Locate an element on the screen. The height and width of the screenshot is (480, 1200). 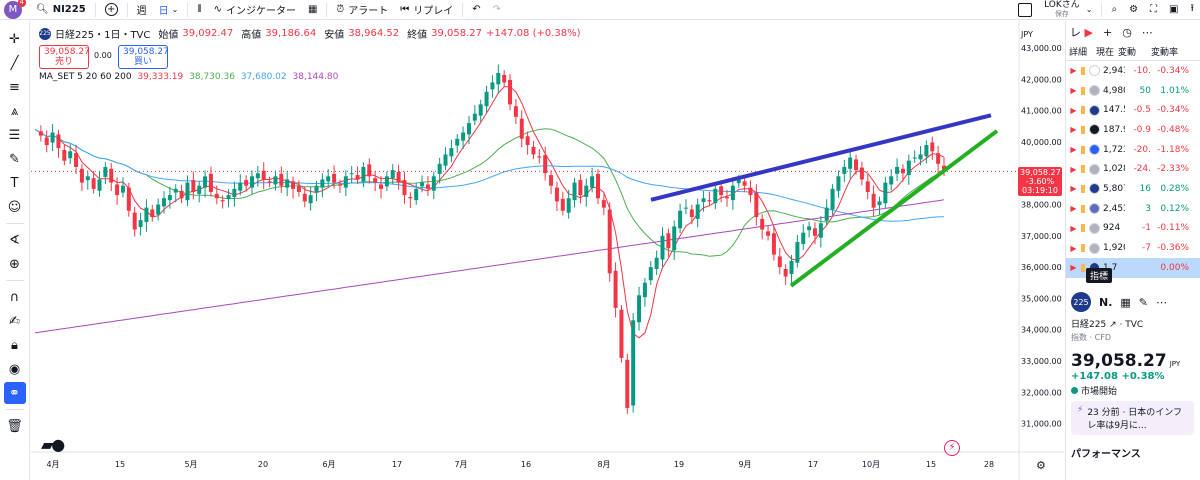
settings-button: ⚙︎ is located at coordinates (1133, 10).